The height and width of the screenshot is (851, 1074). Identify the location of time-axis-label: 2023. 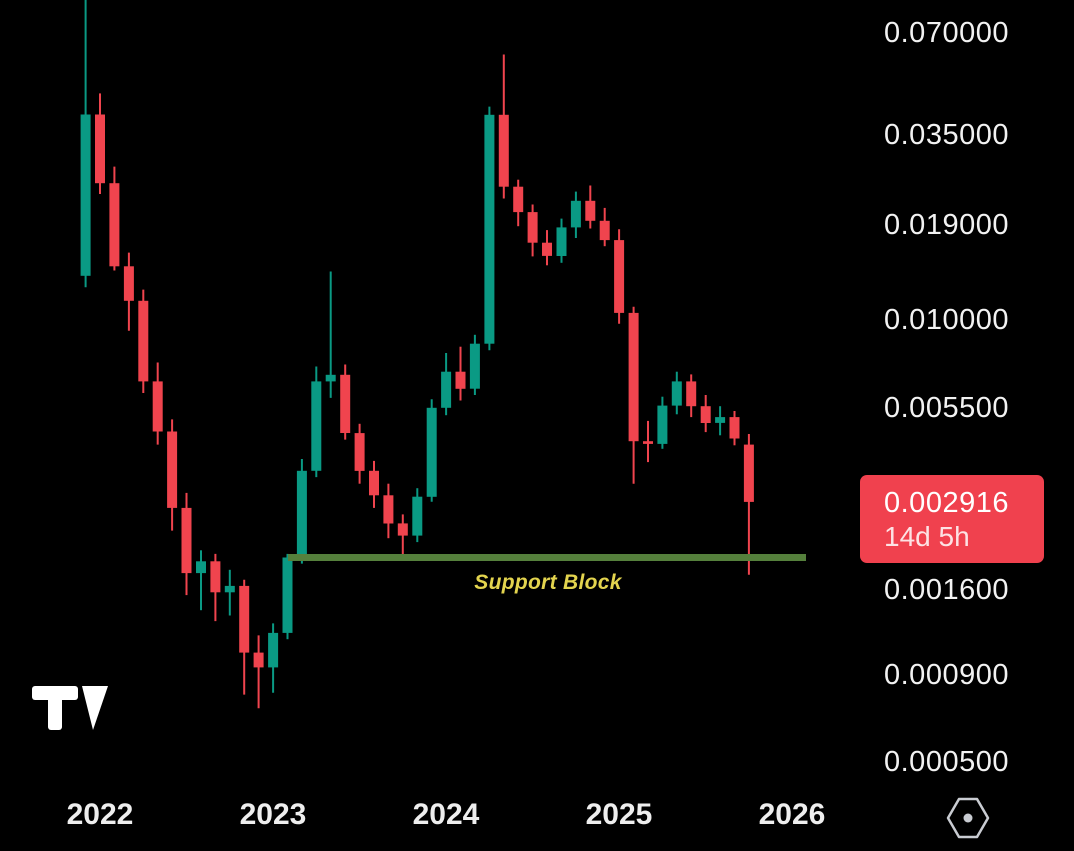
(273, 814).